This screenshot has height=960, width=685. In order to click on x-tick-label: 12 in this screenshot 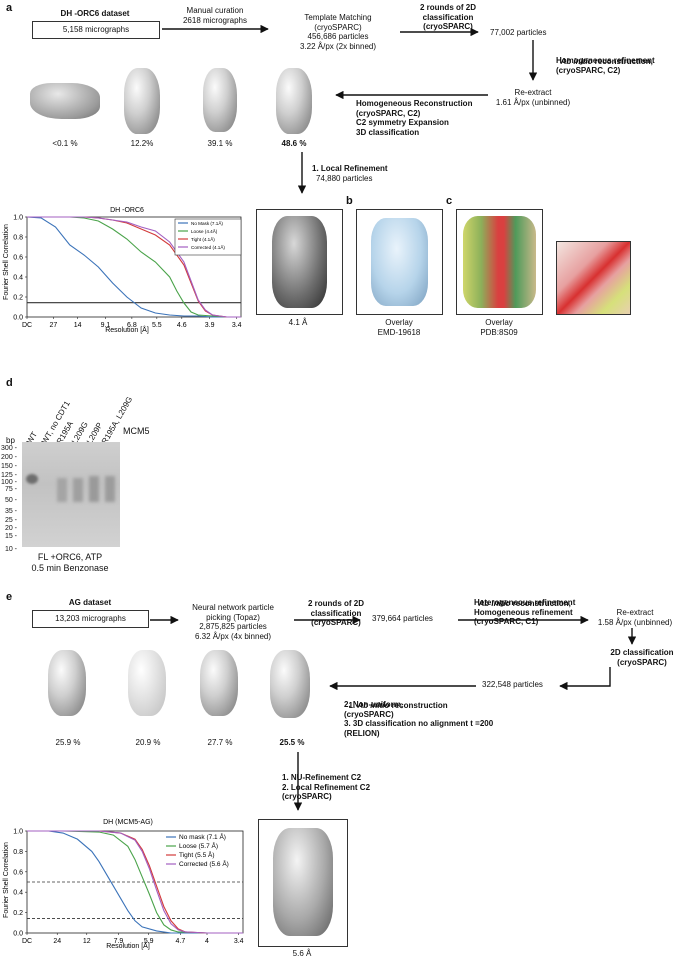, I will do `click(87, 941)`.